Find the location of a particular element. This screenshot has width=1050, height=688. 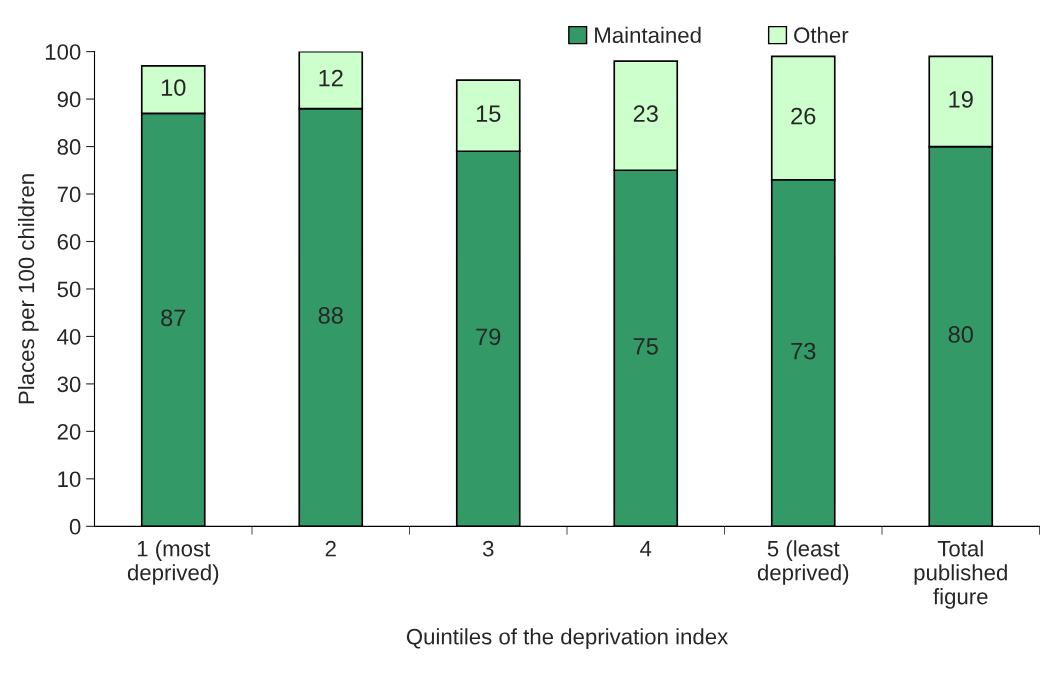

data-label: 26 is located at coordinates (803, 116).